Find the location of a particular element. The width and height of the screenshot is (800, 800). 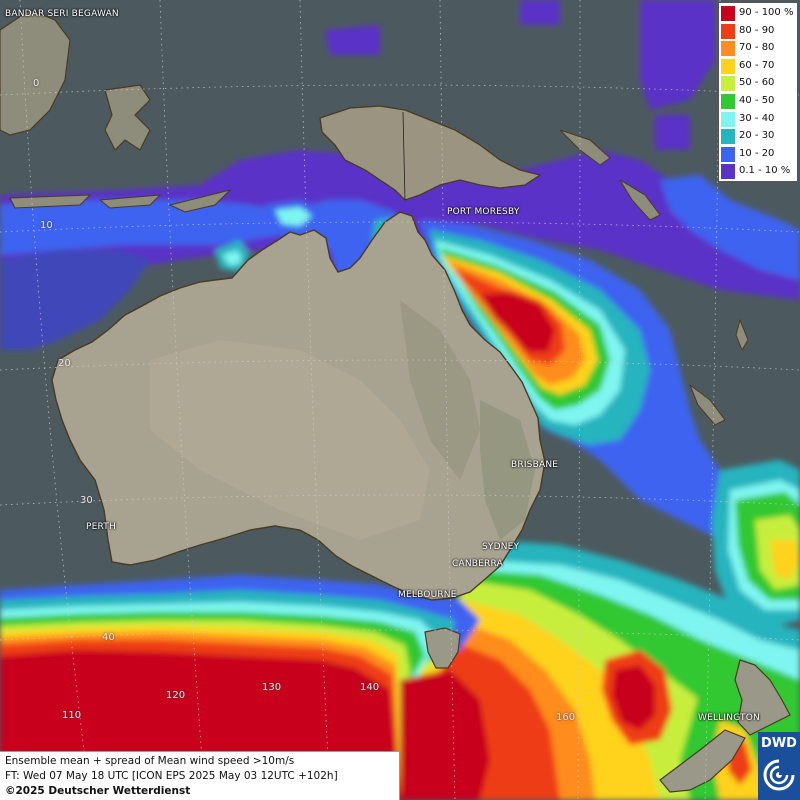

new-zealand-south is located at coordinates (702, 761).